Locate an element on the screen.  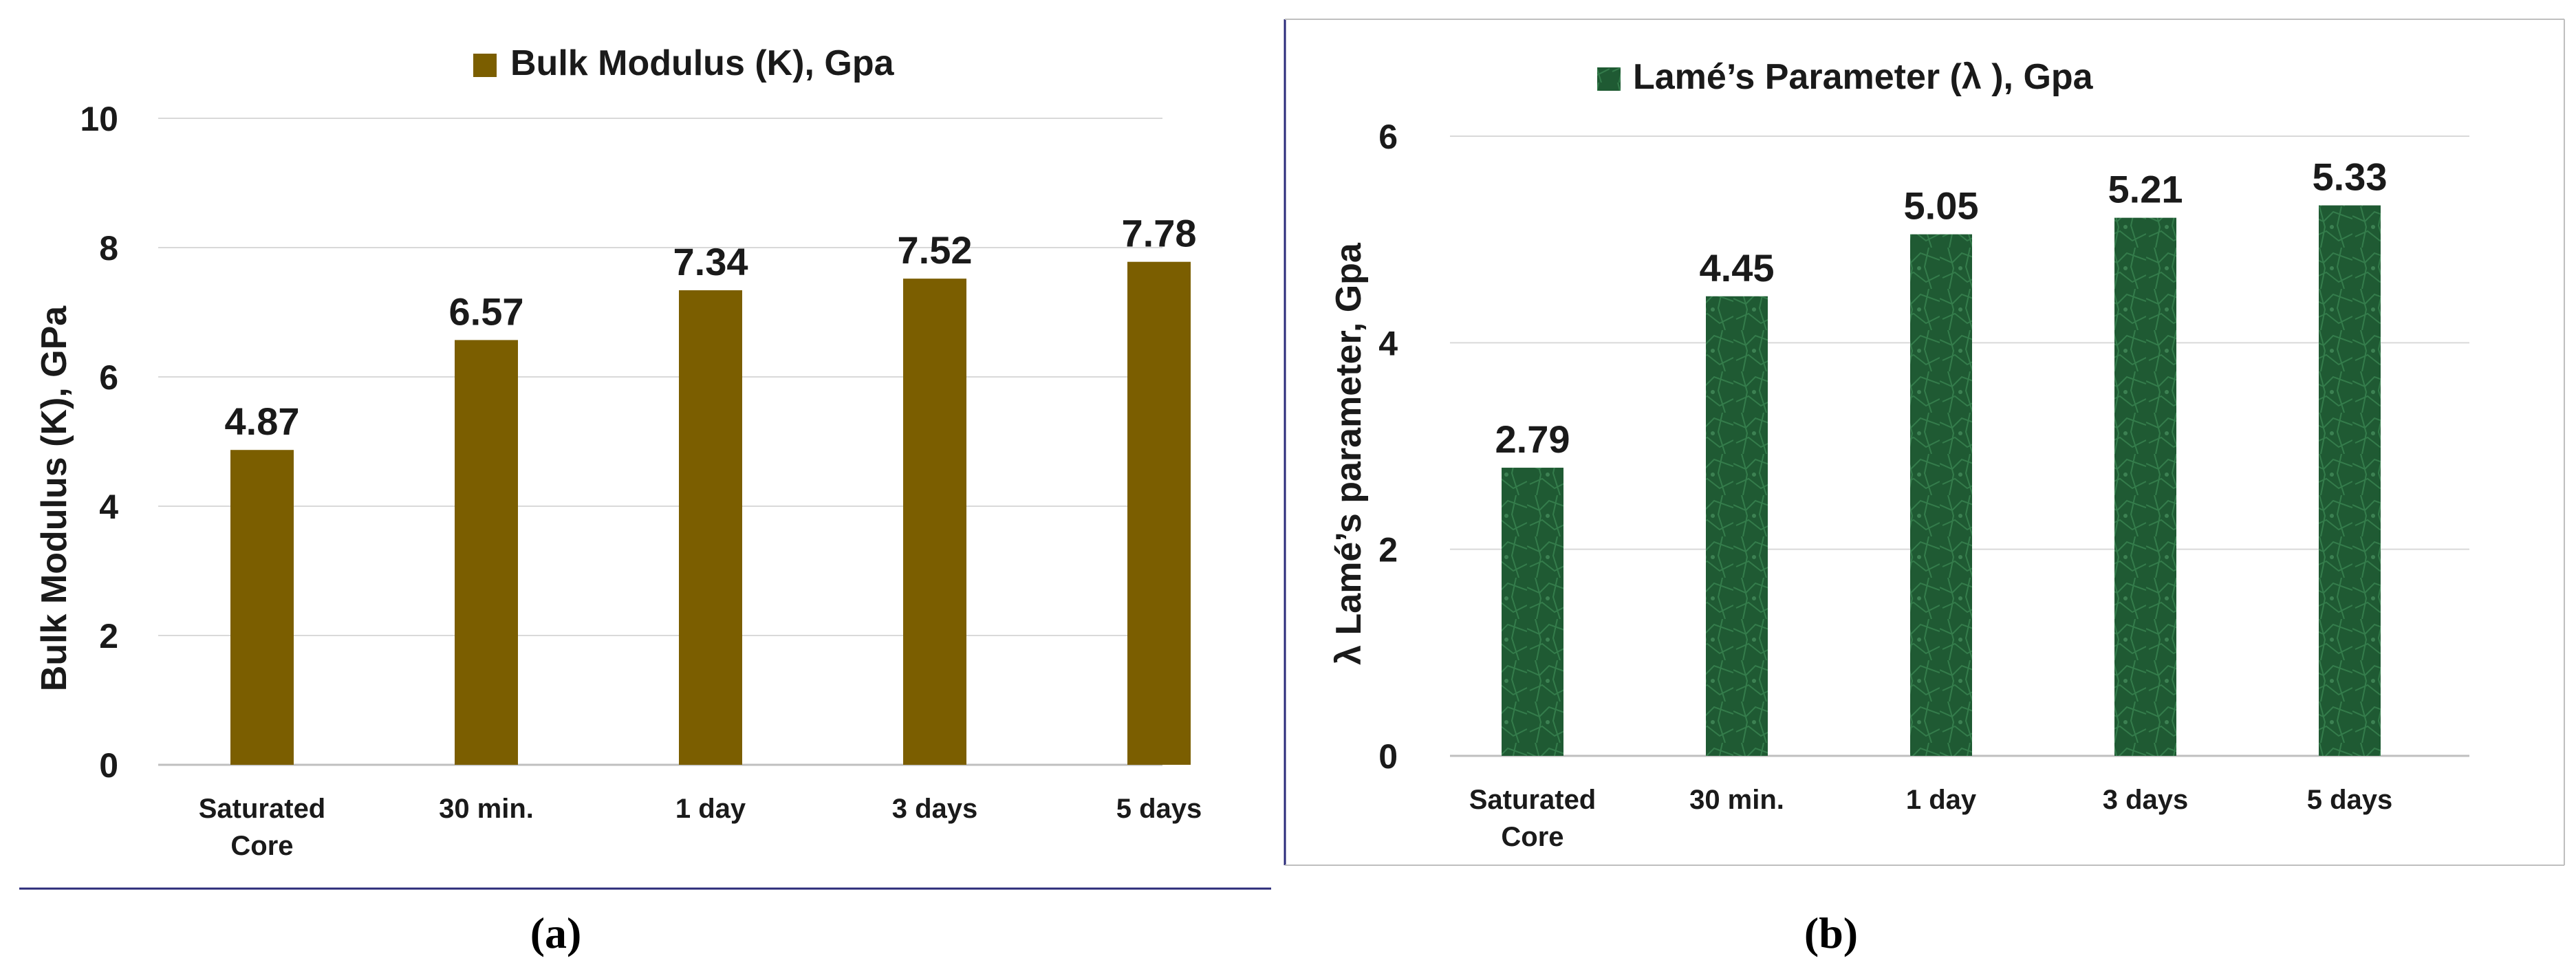
lame-category-label: 3 days is located at coordinates (2146, 800).